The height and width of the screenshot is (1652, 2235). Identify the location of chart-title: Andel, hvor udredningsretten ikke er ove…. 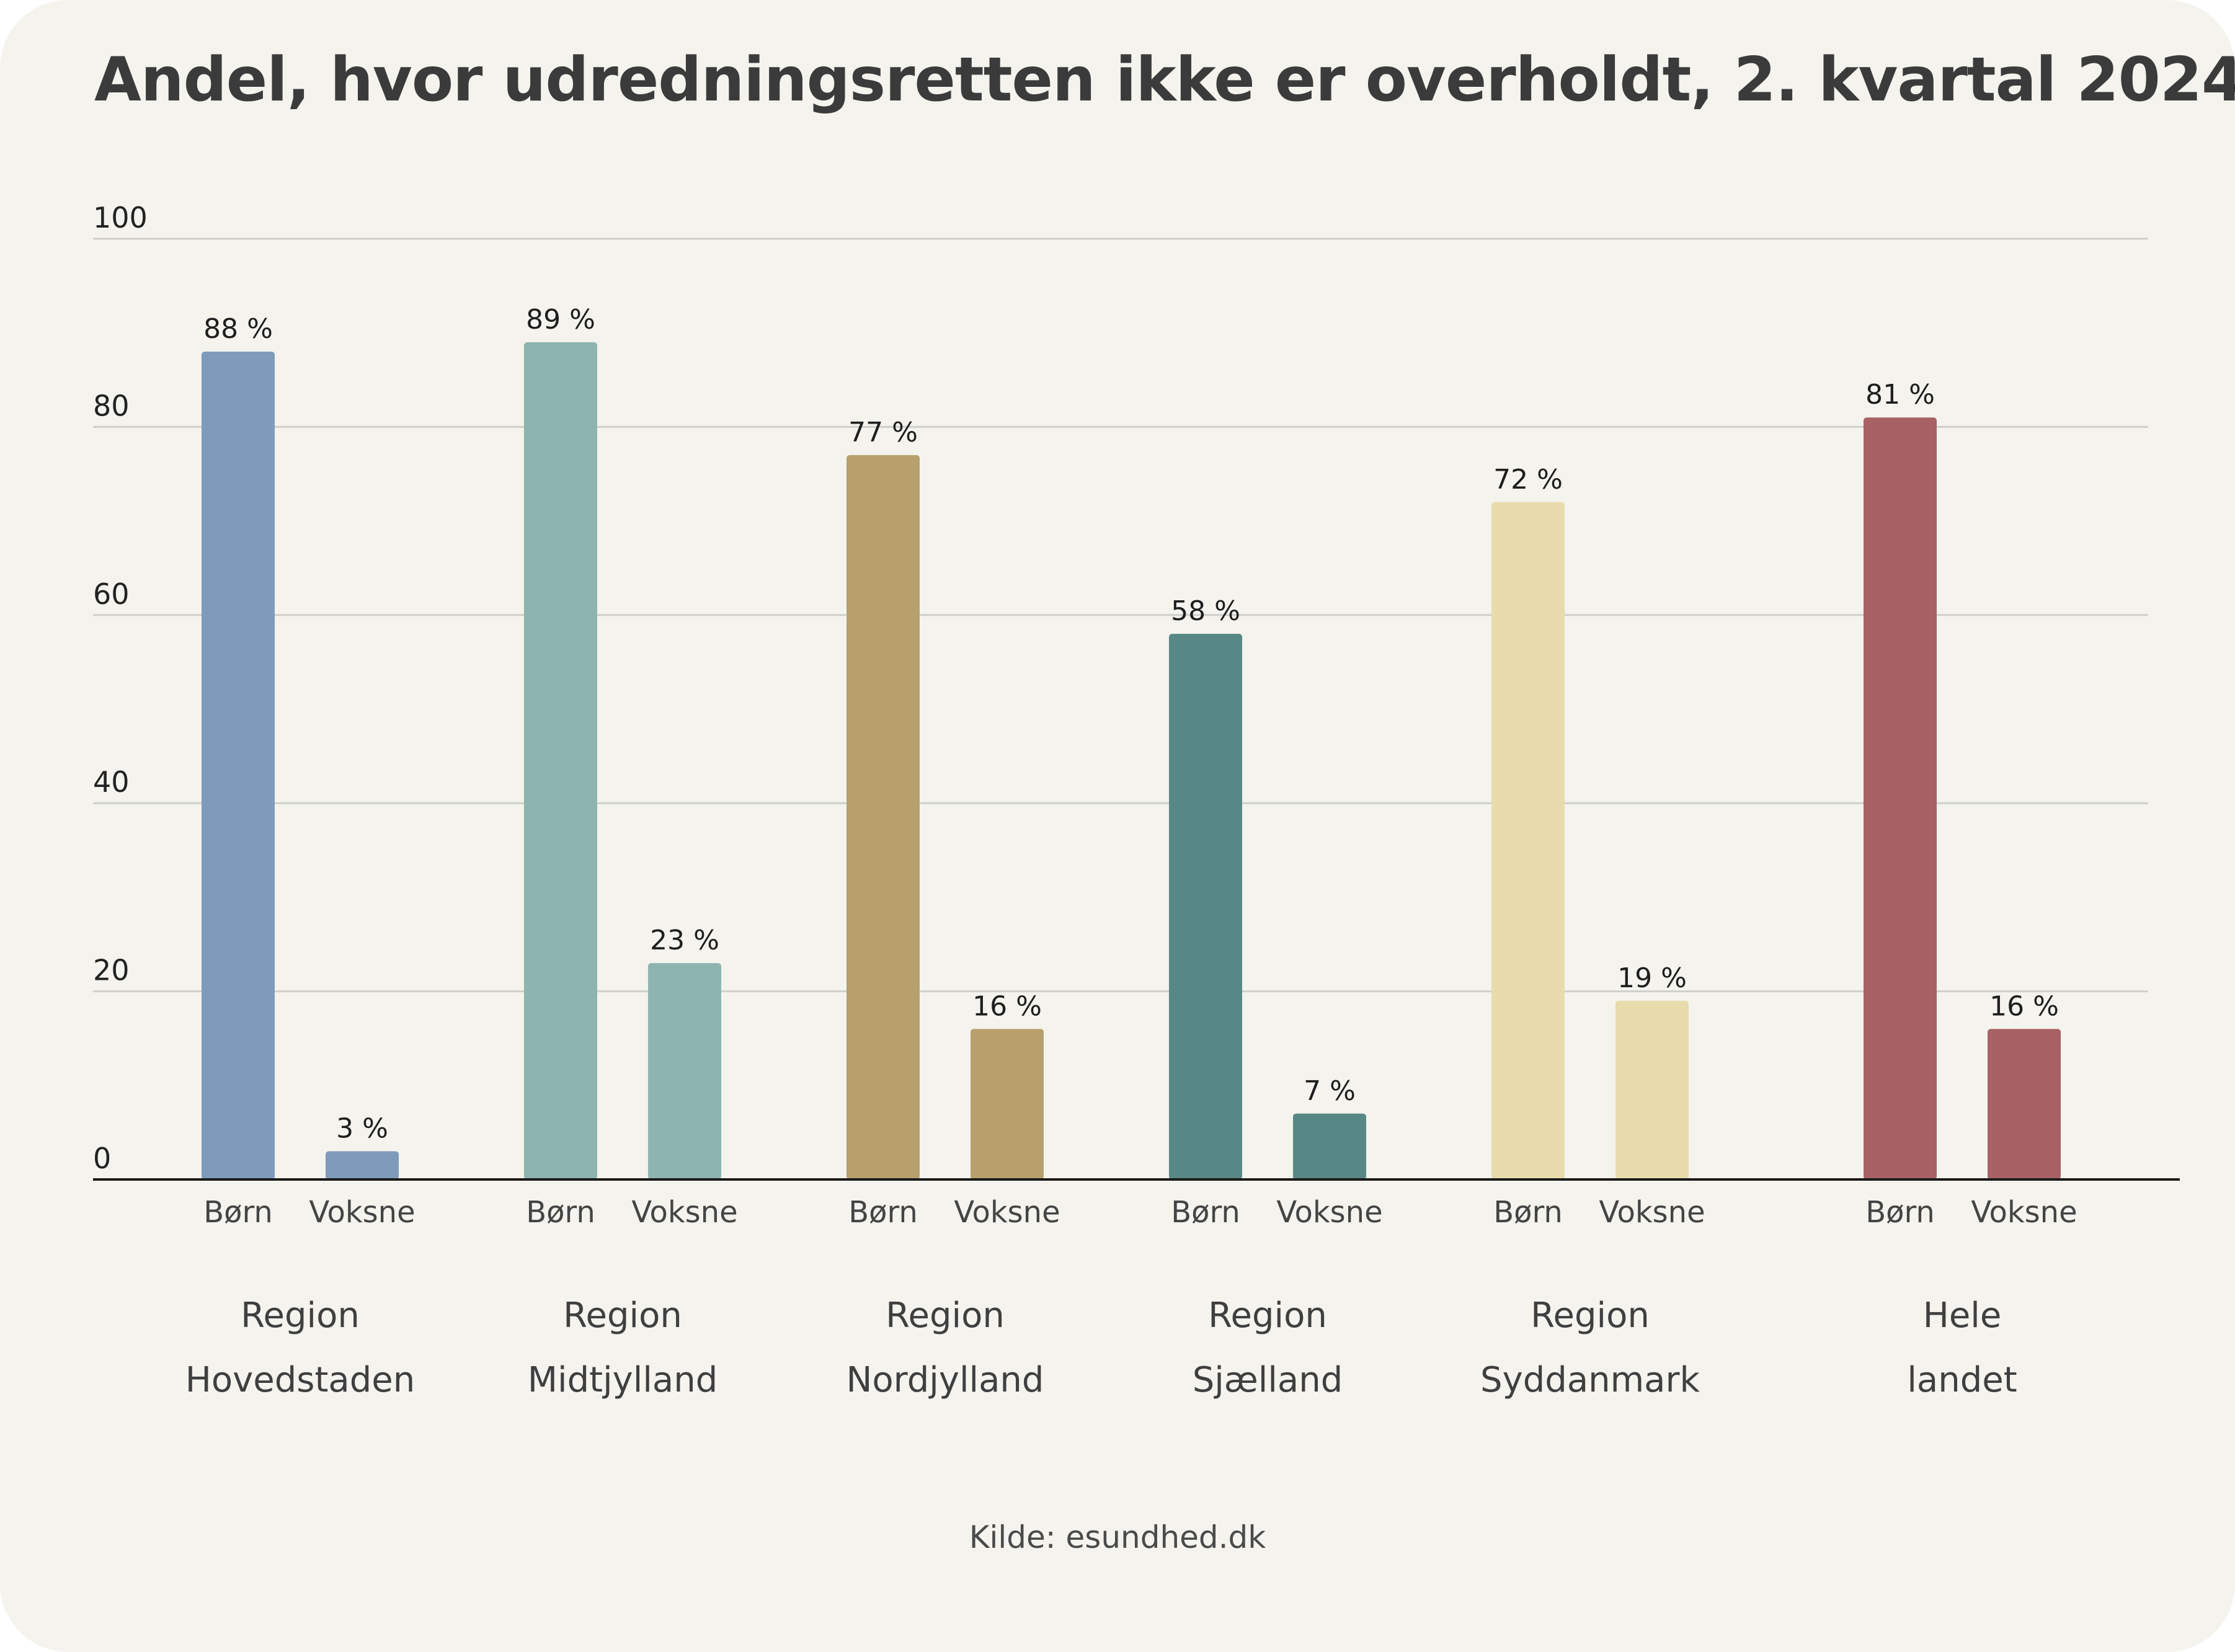
(1164, 80).